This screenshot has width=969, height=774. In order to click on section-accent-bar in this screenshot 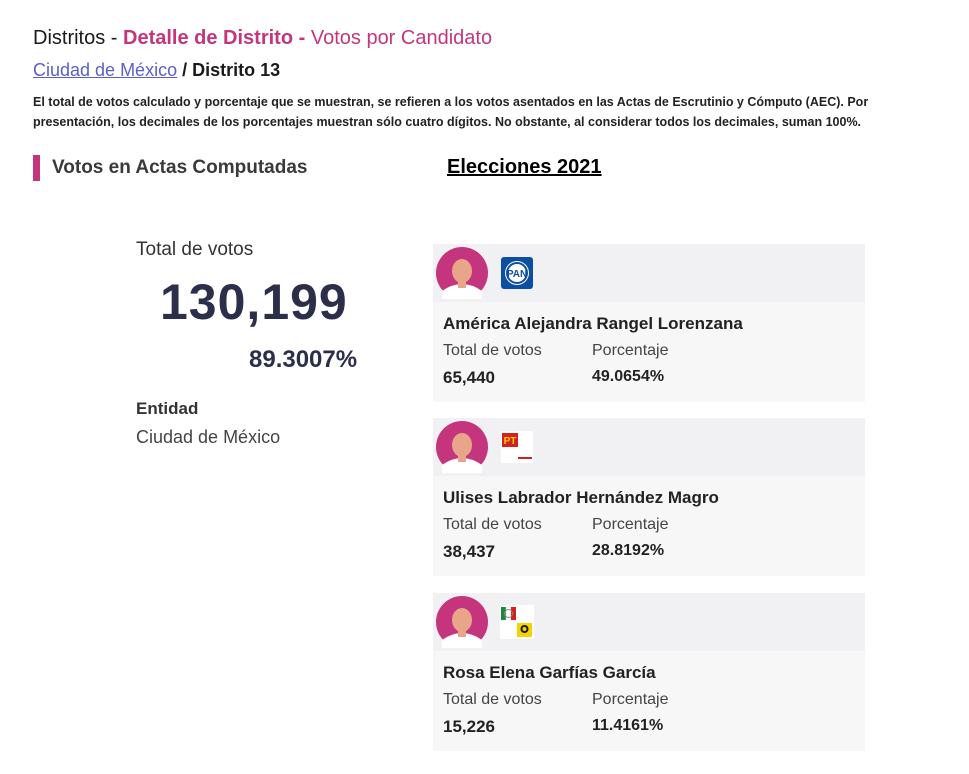, I will do `click(36, 168)`.